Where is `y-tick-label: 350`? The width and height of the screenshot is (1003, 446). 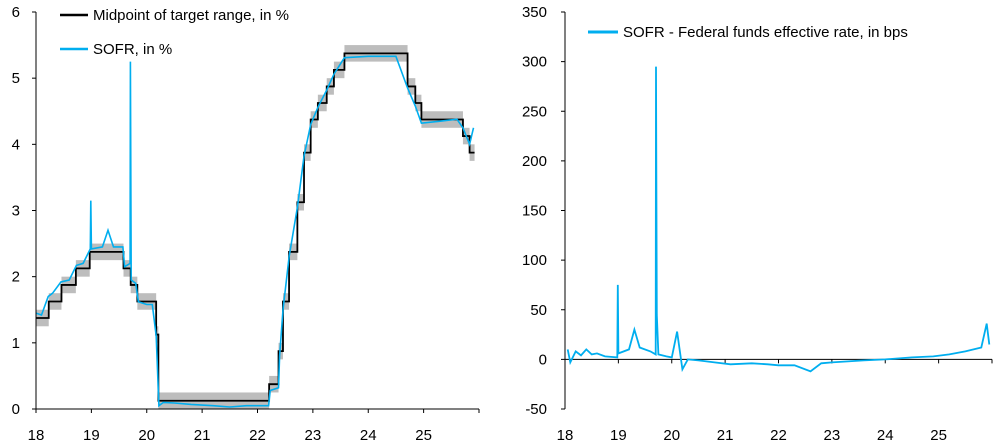
y-tick-label: 350 is located at coordinates (534, 12).